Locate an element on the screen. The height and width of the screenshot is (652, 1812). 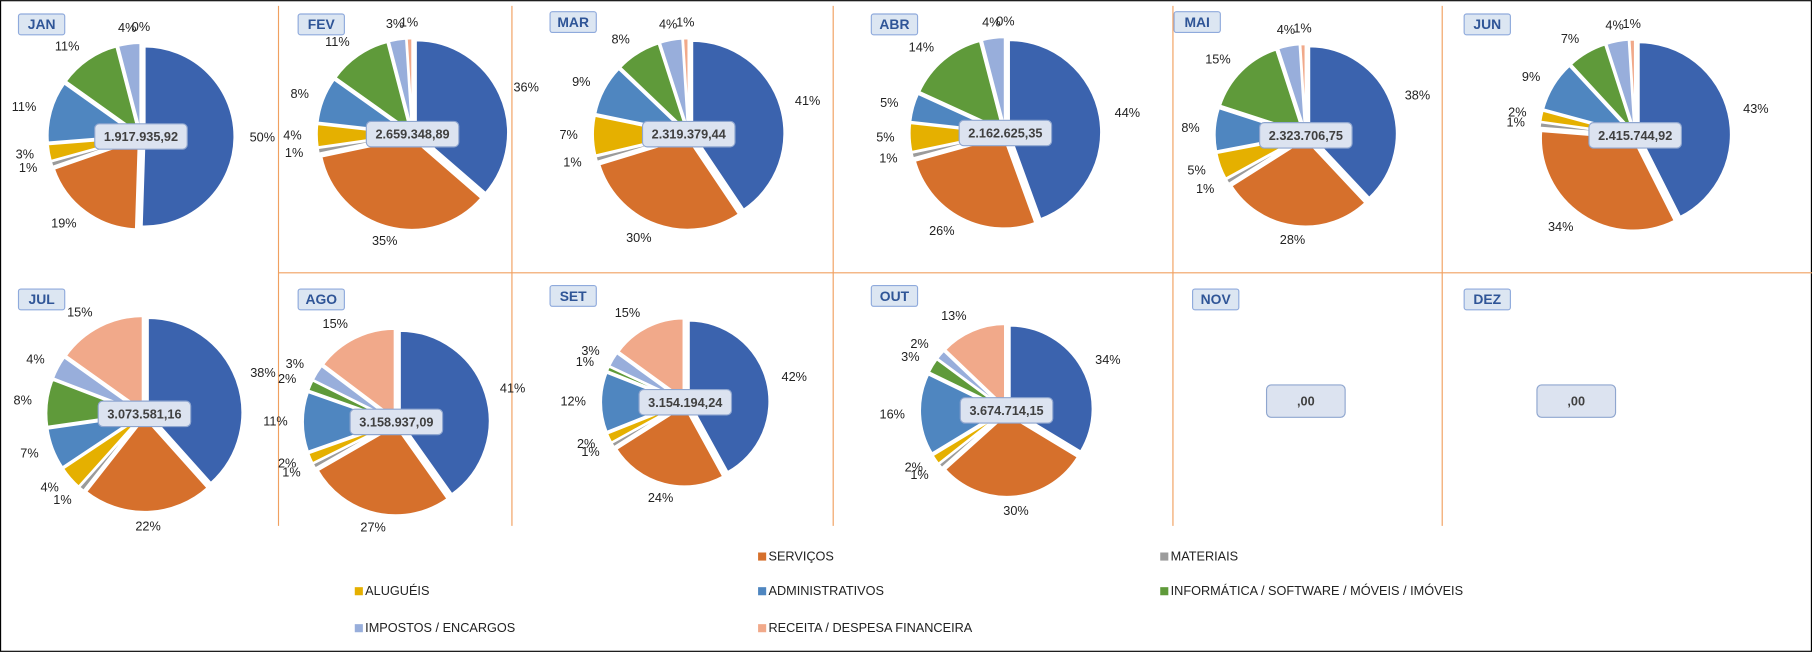
total-label: 3.158.937,09 is located at coordinates (396, 421).